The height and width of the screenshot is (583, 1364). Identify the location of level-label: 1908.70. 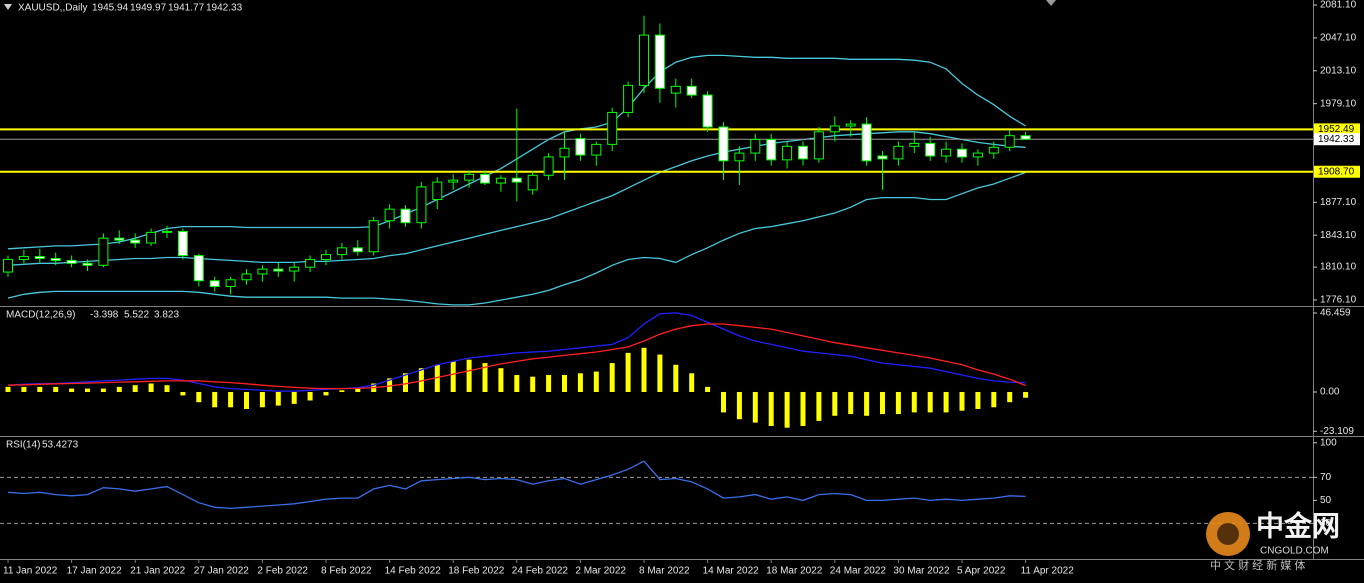
(1336, 171).